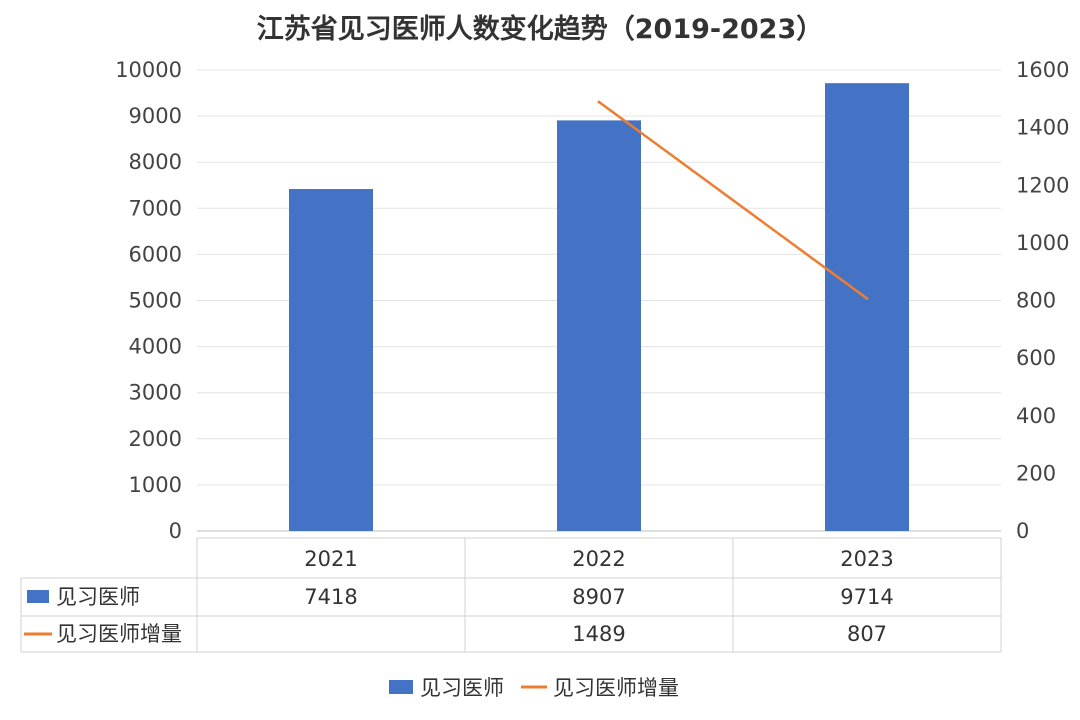 Image resolution: width=1080 pixels, height=720 pixels. Describe the element at coordinates (155, 439) in the screenshot. I see `left-tick-label: 2000` at that location.